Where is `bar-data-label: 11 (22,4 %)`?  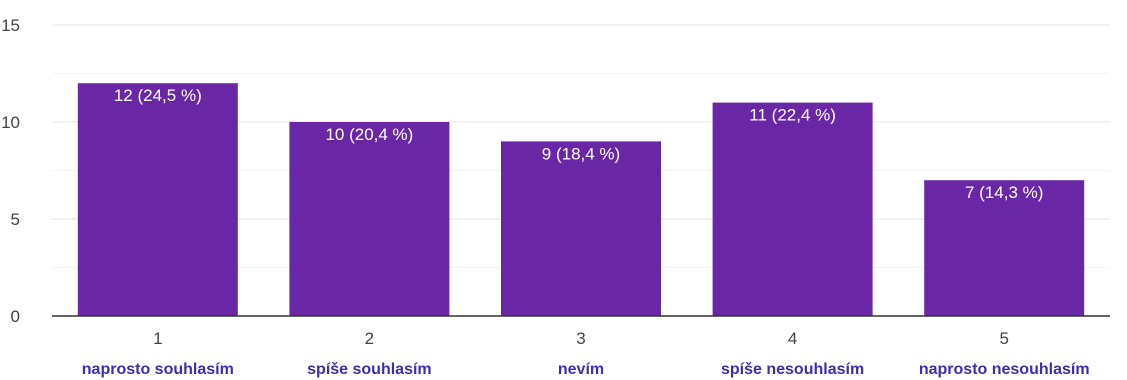
bar-data-label: 11 (22,4 %) is located at coordinates (792, 115).